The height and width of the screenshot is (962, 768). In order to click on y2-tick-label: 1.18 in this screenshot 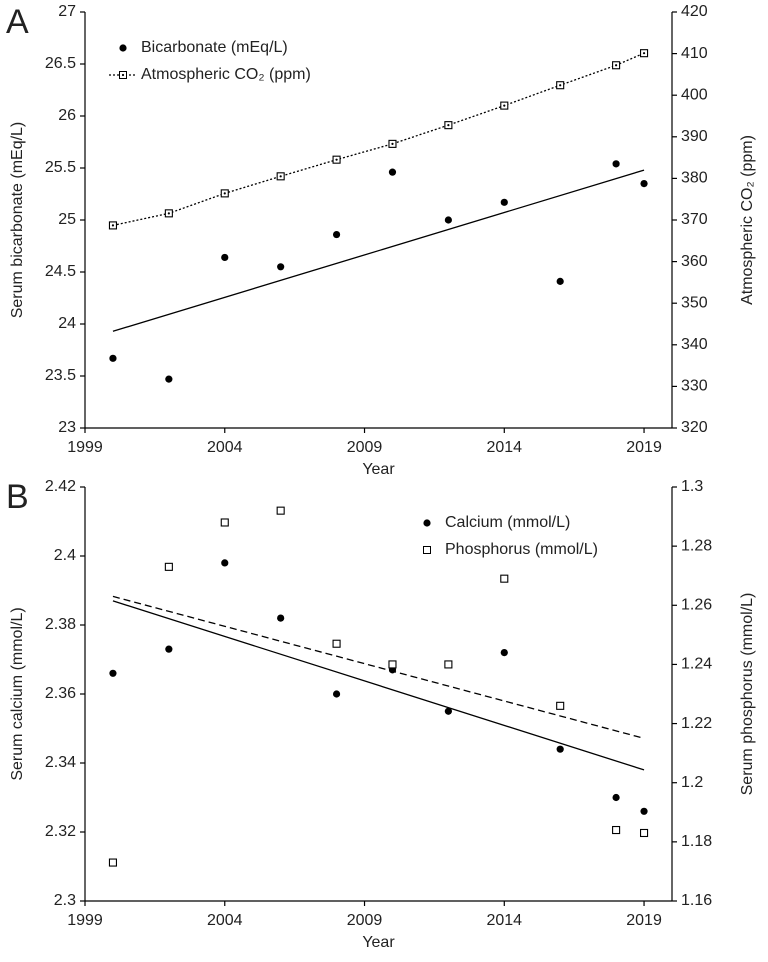, I will do `click(696, 841)`.